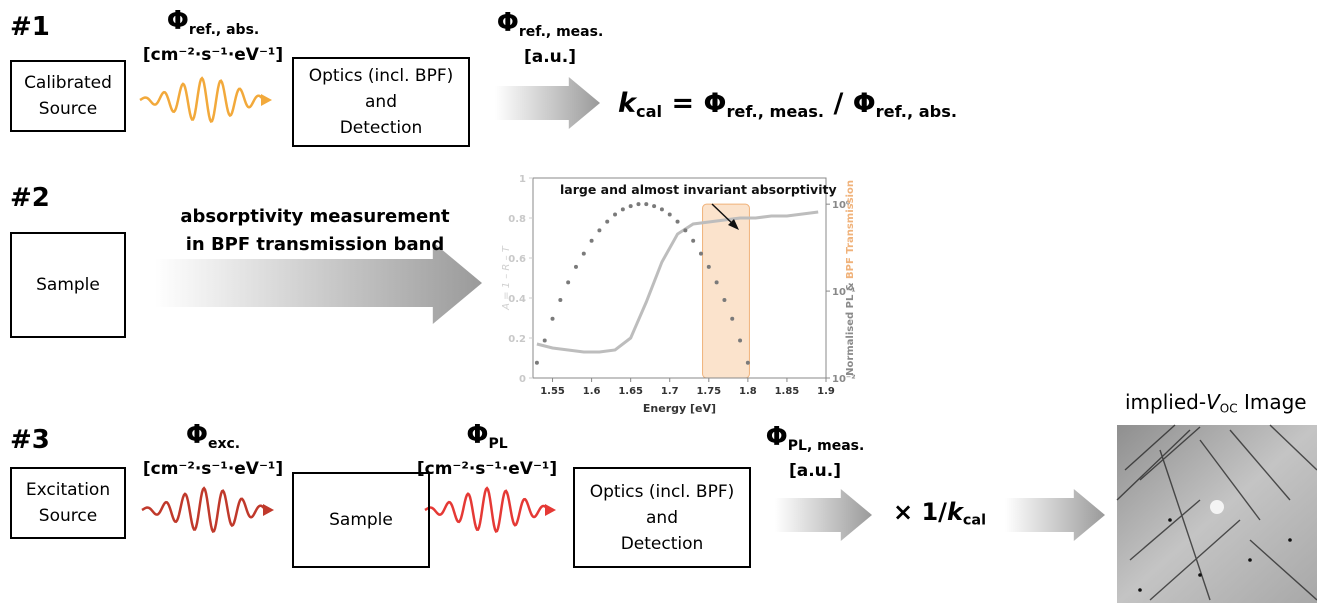  Describe the element at coordinates (517, 259) in the screenshot. I see `y-tick-label: 0.6` at that location.